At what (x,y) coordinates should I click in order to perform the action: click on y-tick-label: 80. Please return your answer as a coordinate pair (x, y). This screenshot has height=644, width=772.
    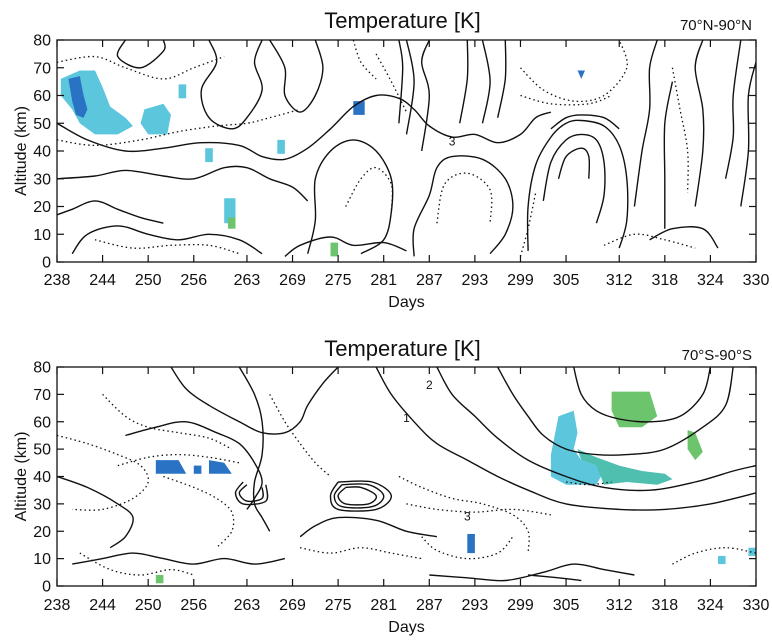
    Looking at the image, I should click on (42, 368).